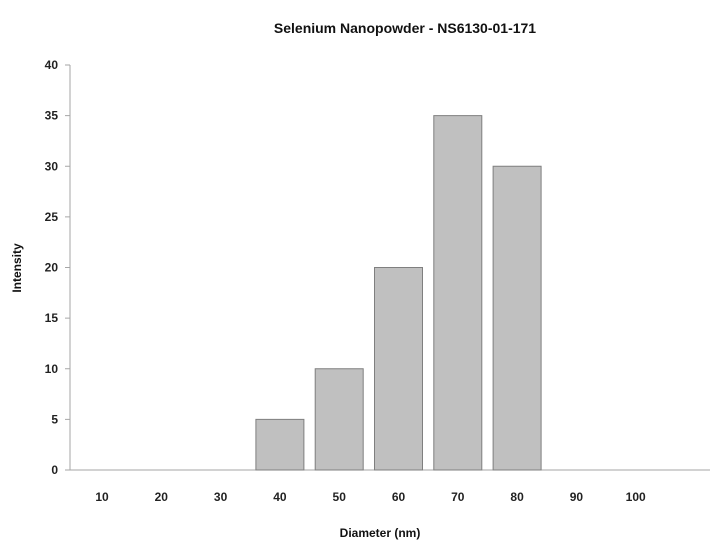 The image size is (724, 541). What do you see at coordinates (54, 419) in the screenshot?
I see `y-tick-label: 5` at bounding box center [54, 419].